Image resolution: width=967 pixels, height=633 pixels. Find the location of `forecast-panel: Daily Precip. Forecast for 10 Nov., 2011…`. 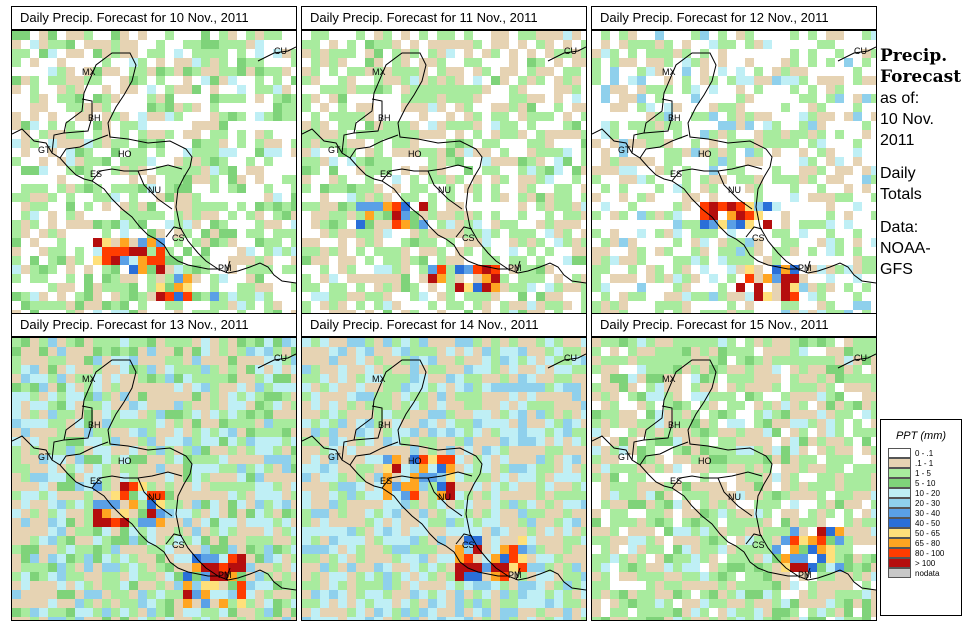

forecast-panel: Daily Precip. Forecast for 10 Nov., 2011… is located at coordinates (154, 160).